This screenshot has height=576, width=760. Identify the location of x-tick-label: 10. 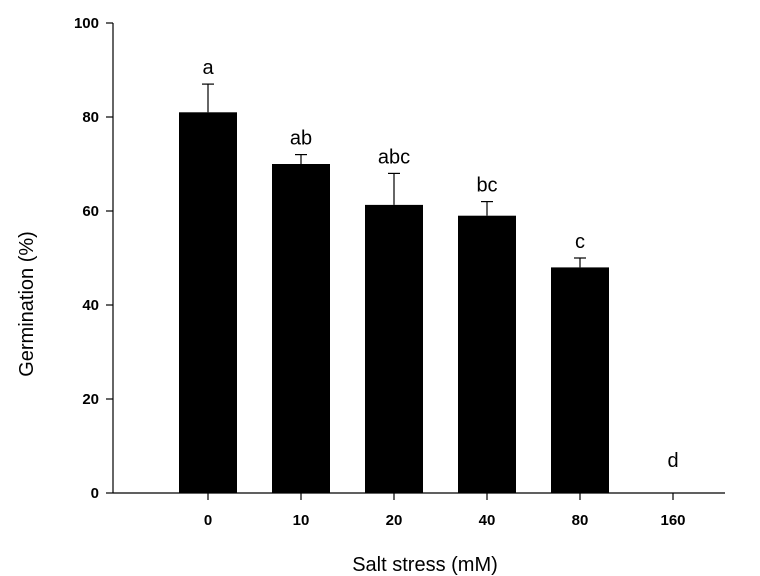
(301, 520).